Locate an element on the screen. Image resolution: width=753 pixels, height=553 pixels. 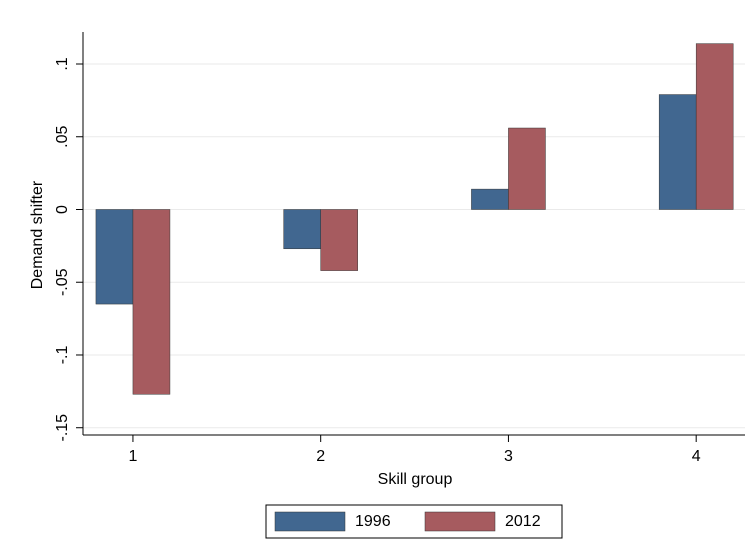
y-tick-label: .05 is located at coordinates (62, 137).